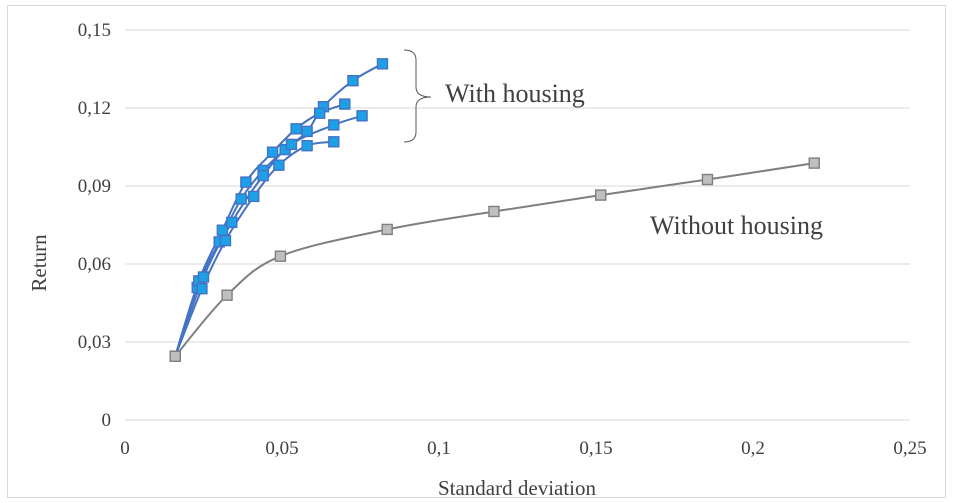 The image size is (954, 503). What do you see at coordinates (753, 448) in the screenshot?
I see `x-tick-label: 0,2` at bounding box center [753, 448].